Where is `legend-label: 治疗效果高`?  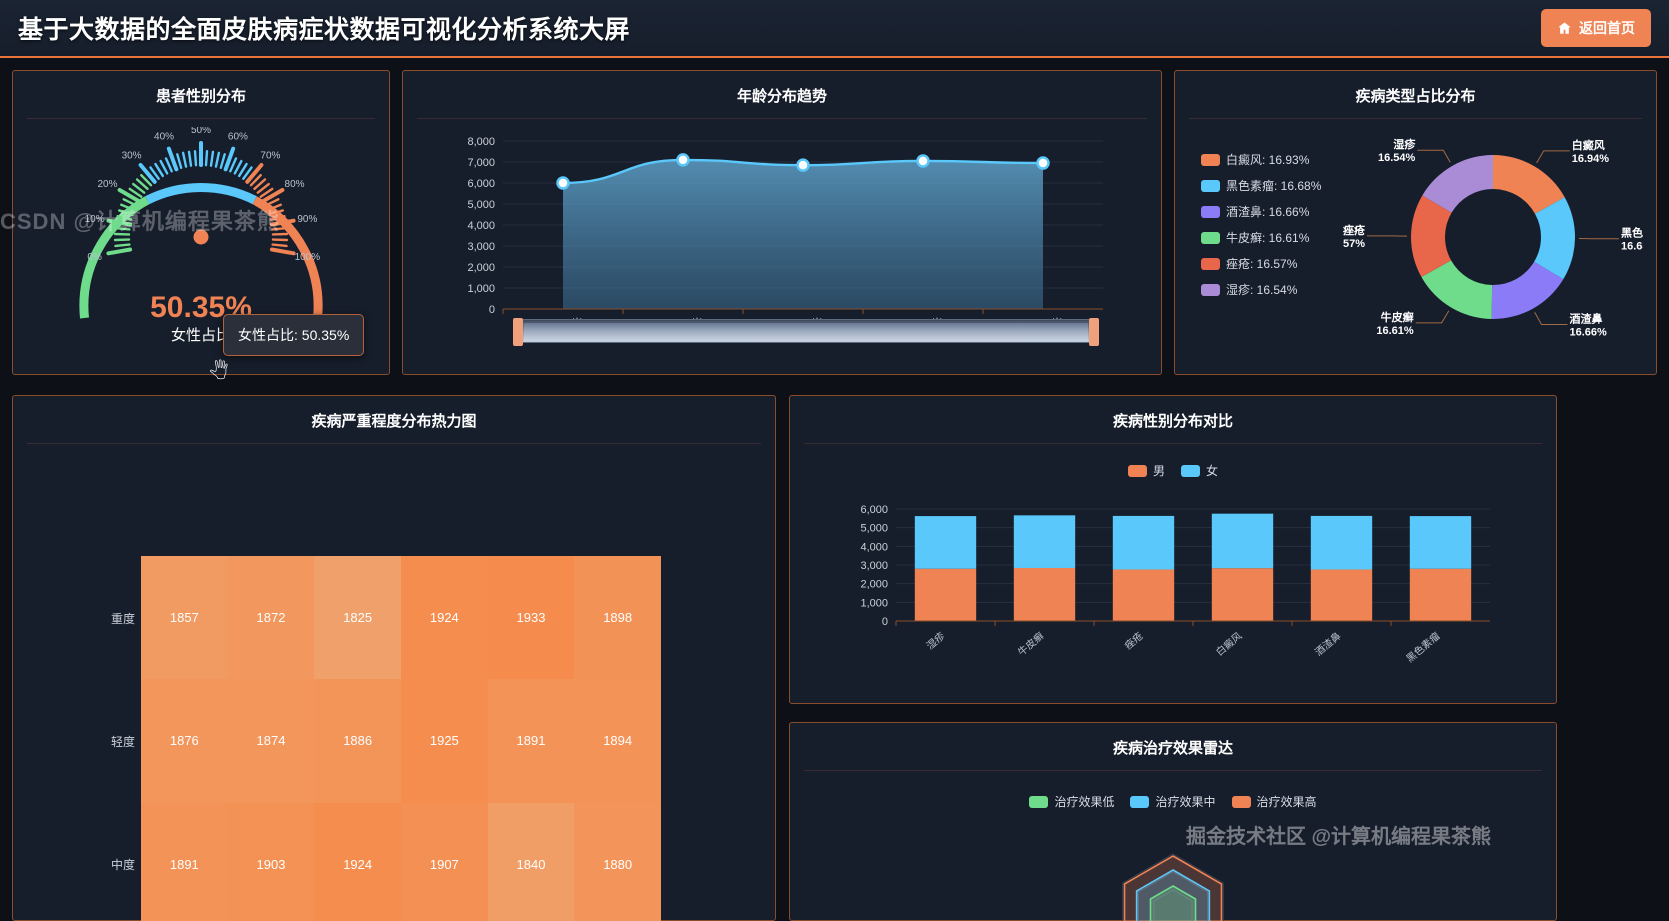
legend-label: 治疗效果高 is located at coordinates (1286, 802).